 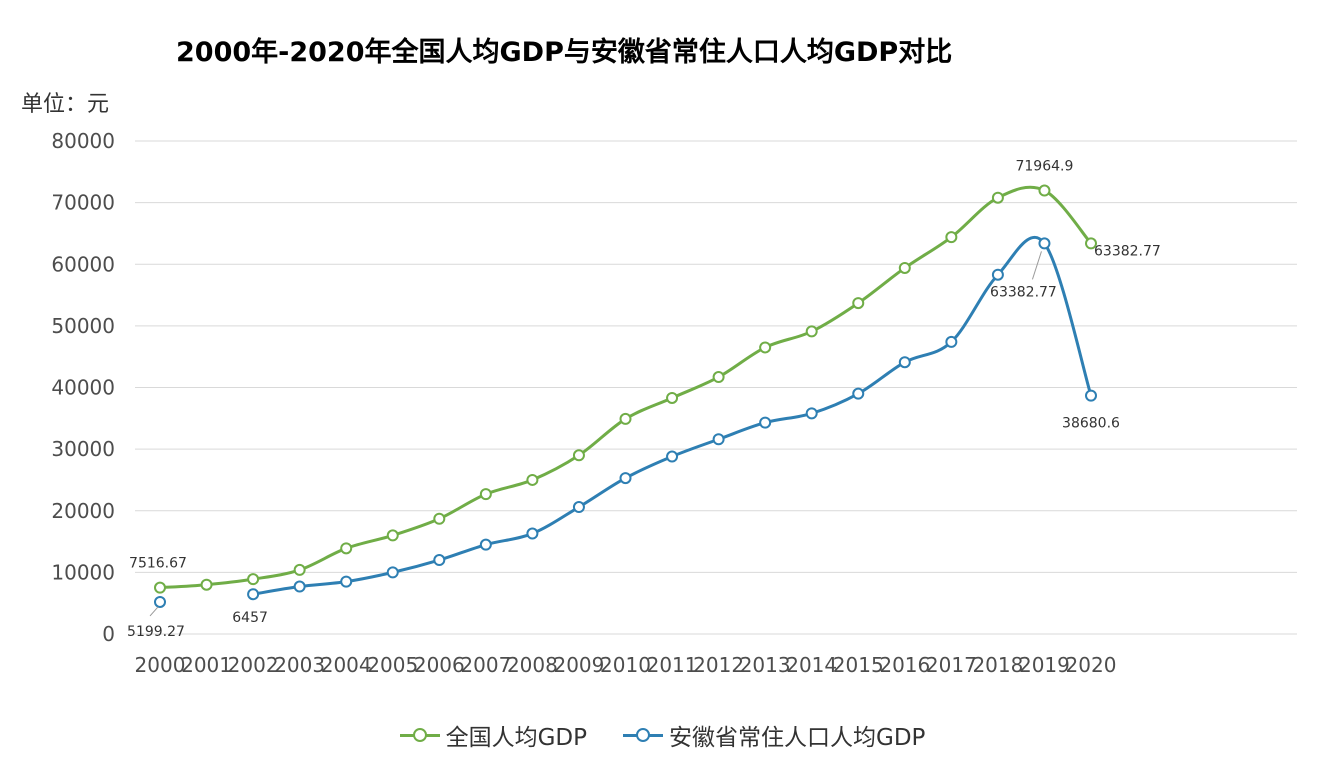 I want to click on data-label: 71964.9, so click(x=1044, y=167).